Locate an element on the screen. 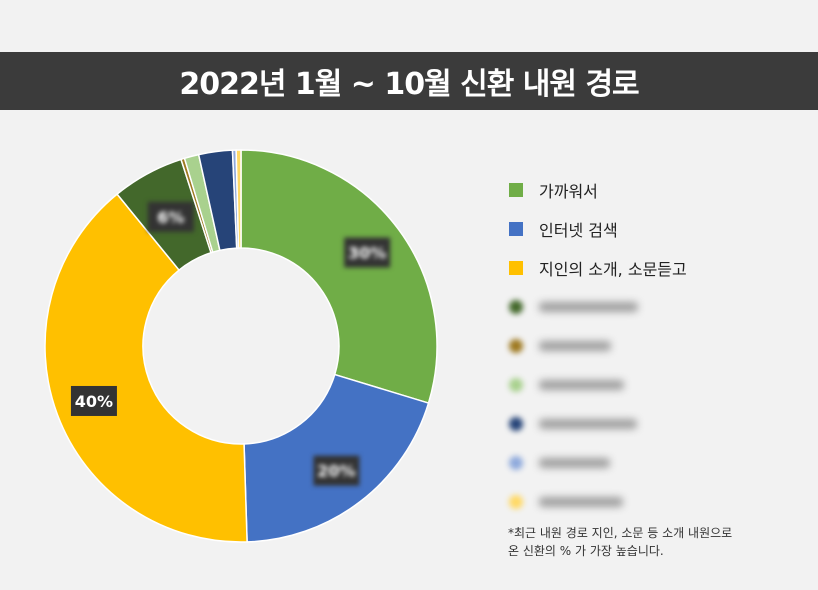 This screenshot has height=590, width=818. data-label-text-1: 20% is located at coordinates (336, 471).